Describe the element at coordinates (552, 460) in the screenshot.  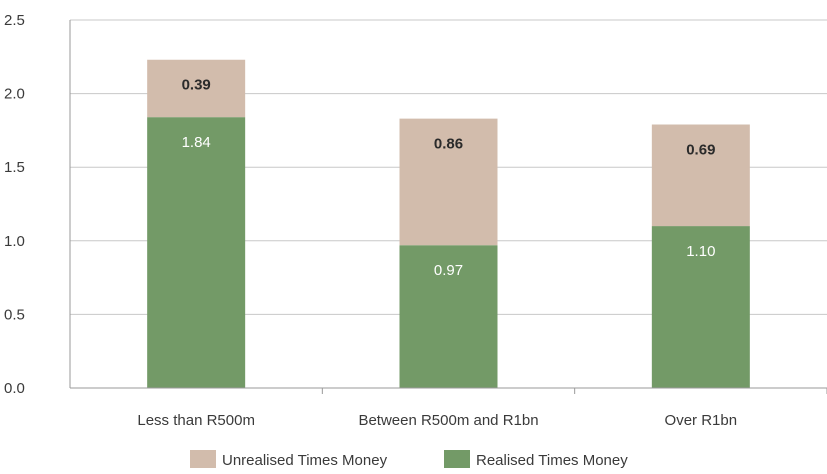
I see `legend-label: Realised Times Money` at that location.